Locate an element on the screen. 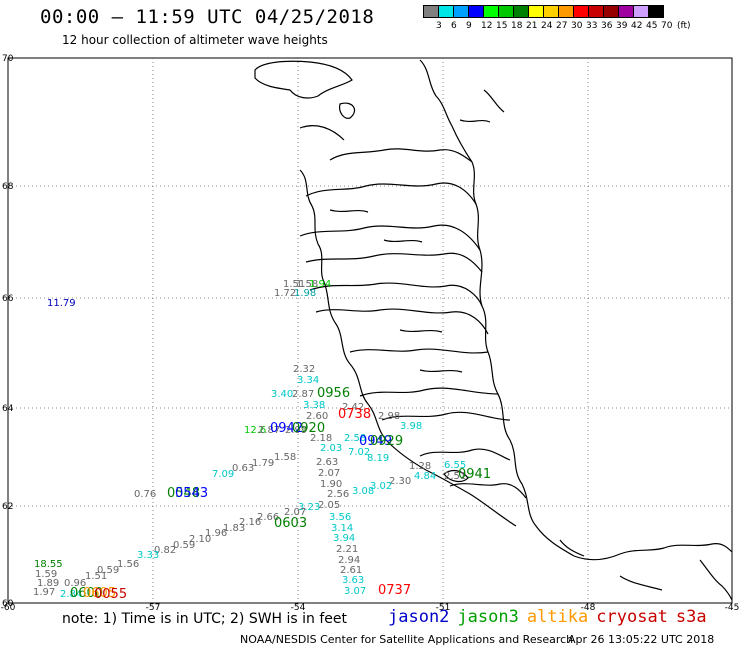  wave-height-label: 2.30 is located at coordinates (400, 481).